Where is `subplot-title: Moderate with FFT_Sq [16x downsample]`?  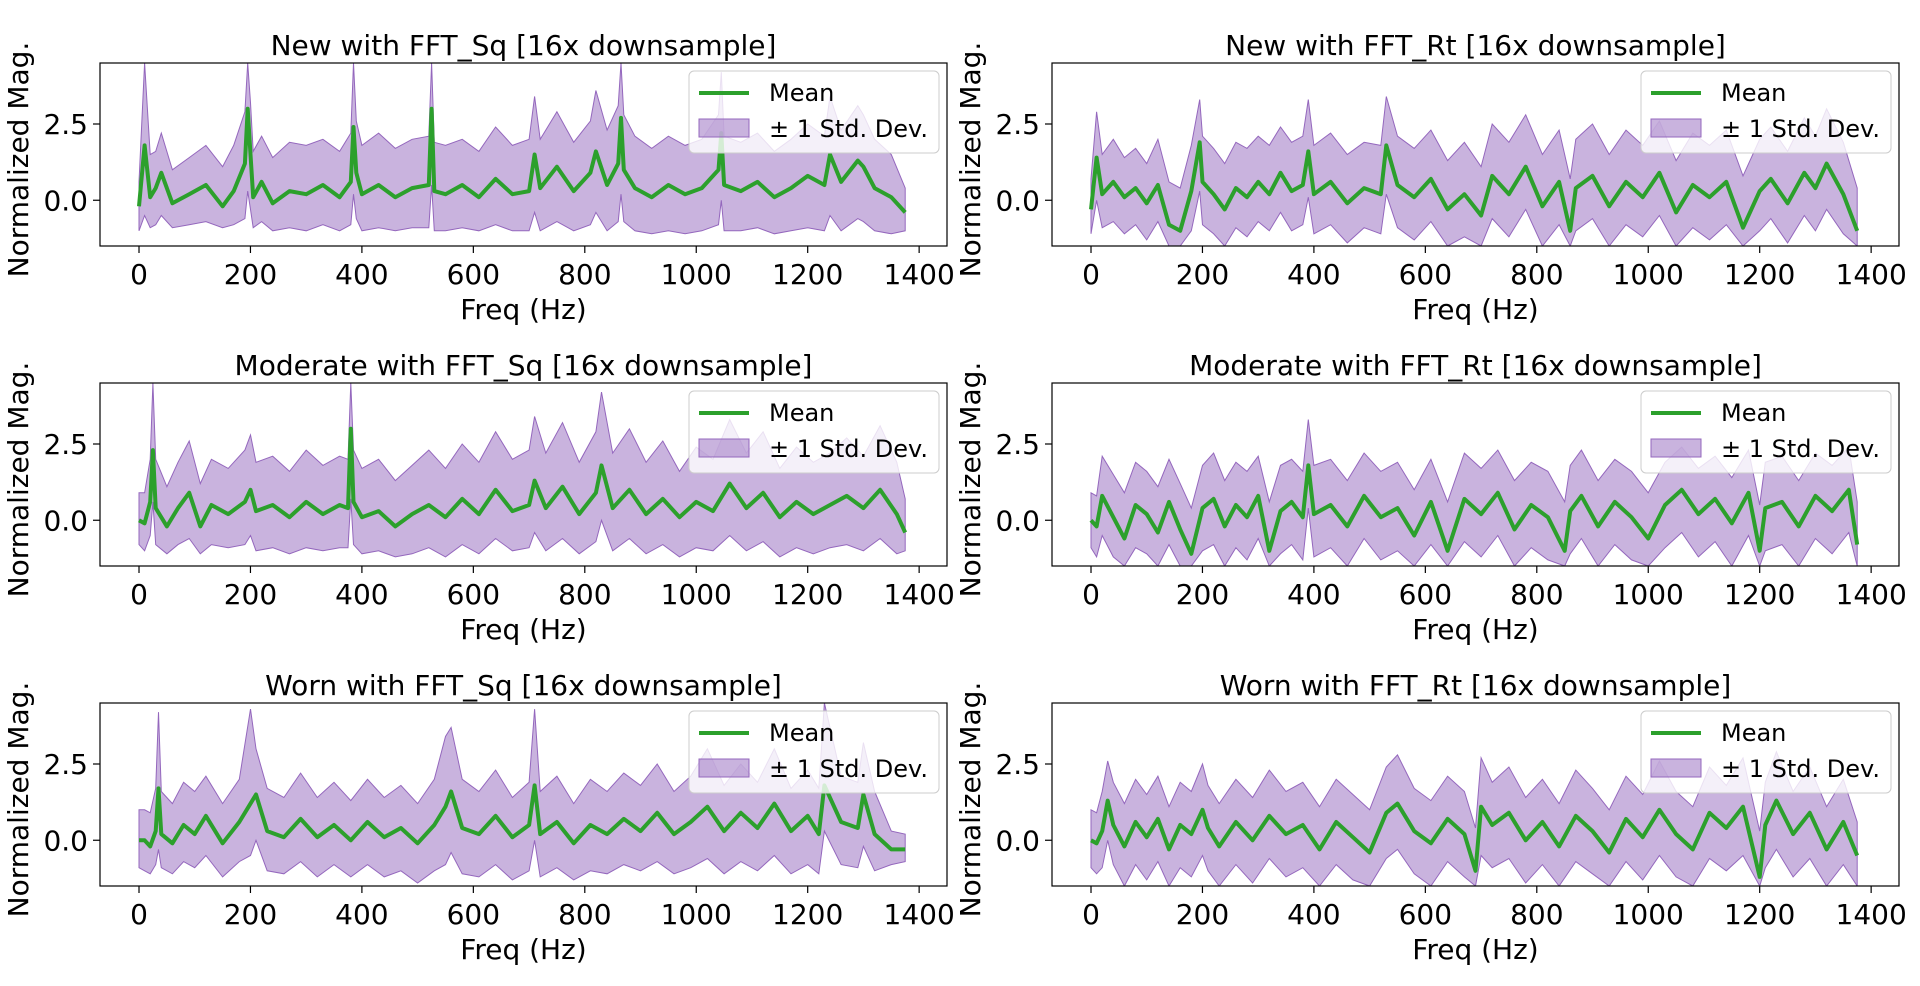
subplot-title: Moderate with FFT_Sq [16x downsample] is located at coordinates (524, 365).